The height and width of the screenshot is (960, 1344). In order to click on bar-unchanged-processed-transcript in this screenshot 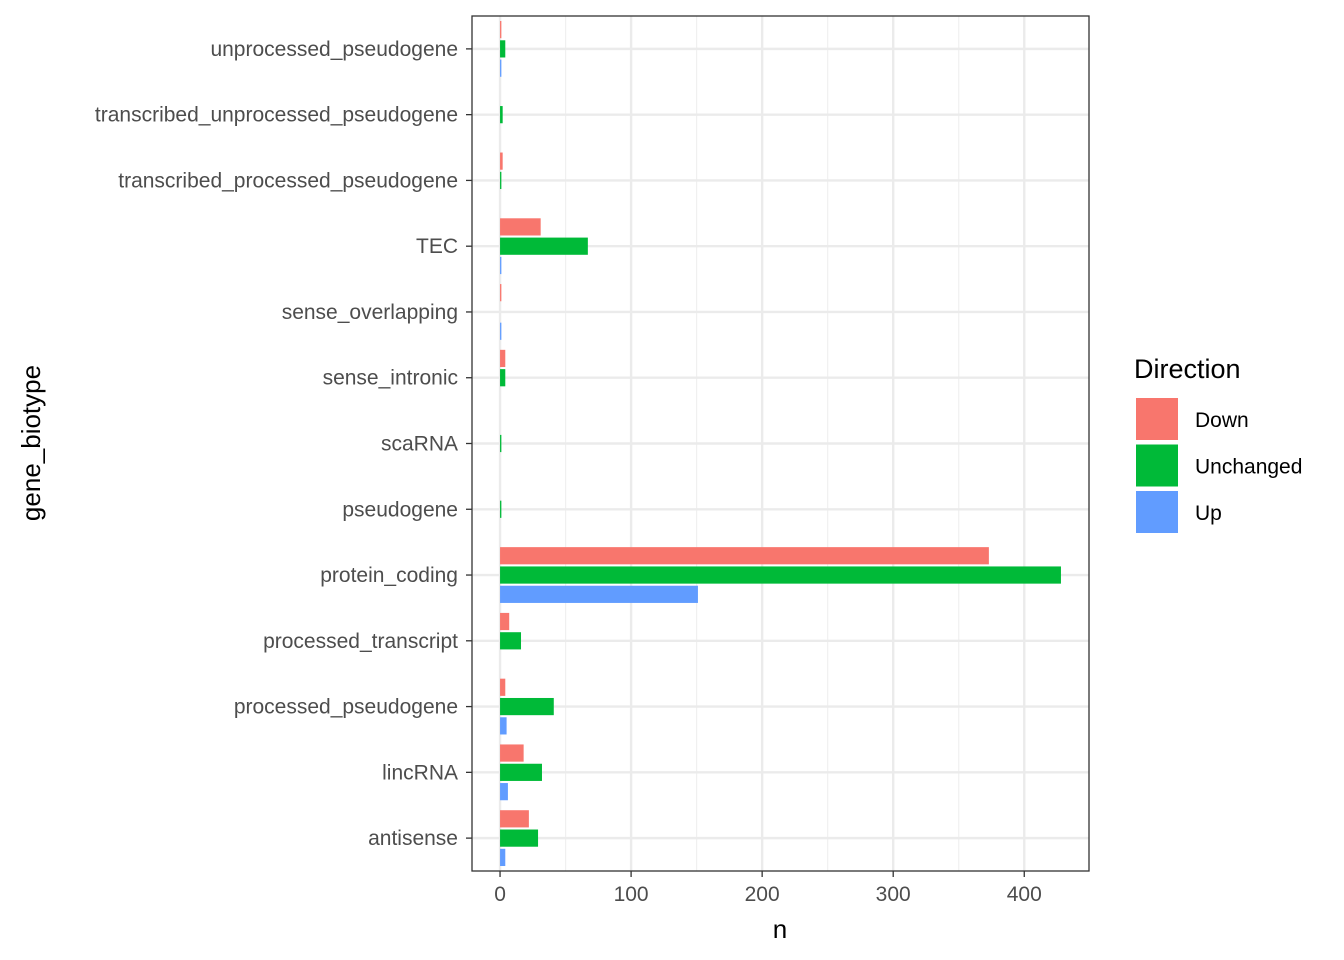, I will do `click(511, 641)`.